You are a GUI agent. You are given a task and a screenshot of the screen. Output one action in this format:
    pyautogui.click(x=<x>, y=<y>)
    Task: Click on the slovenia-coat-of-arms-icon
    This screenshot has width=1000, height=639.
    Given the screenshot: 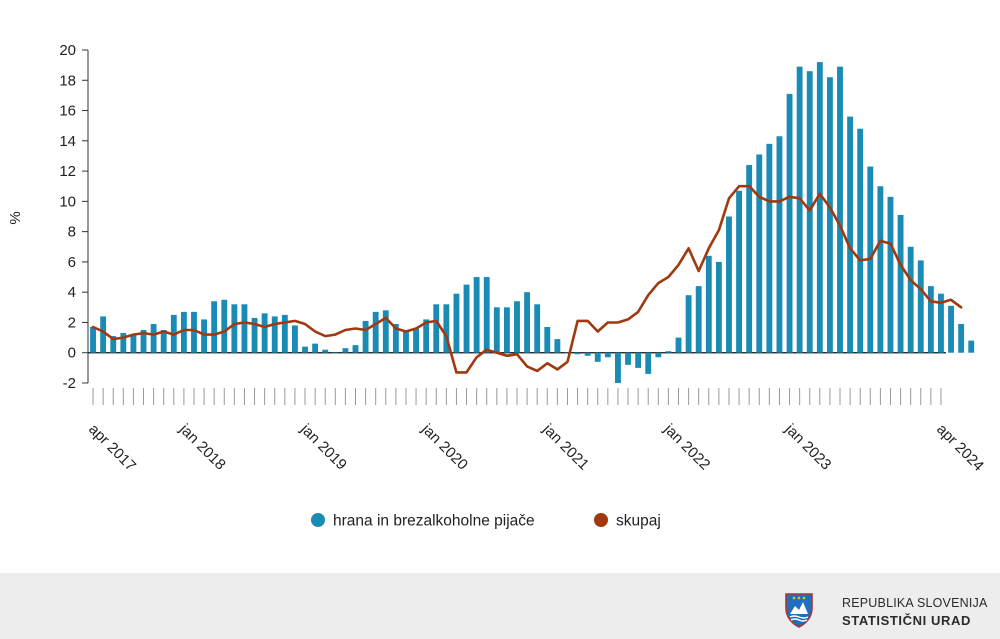 What is the action you would take?
    pyautogui.click(x=799, y=610)
    